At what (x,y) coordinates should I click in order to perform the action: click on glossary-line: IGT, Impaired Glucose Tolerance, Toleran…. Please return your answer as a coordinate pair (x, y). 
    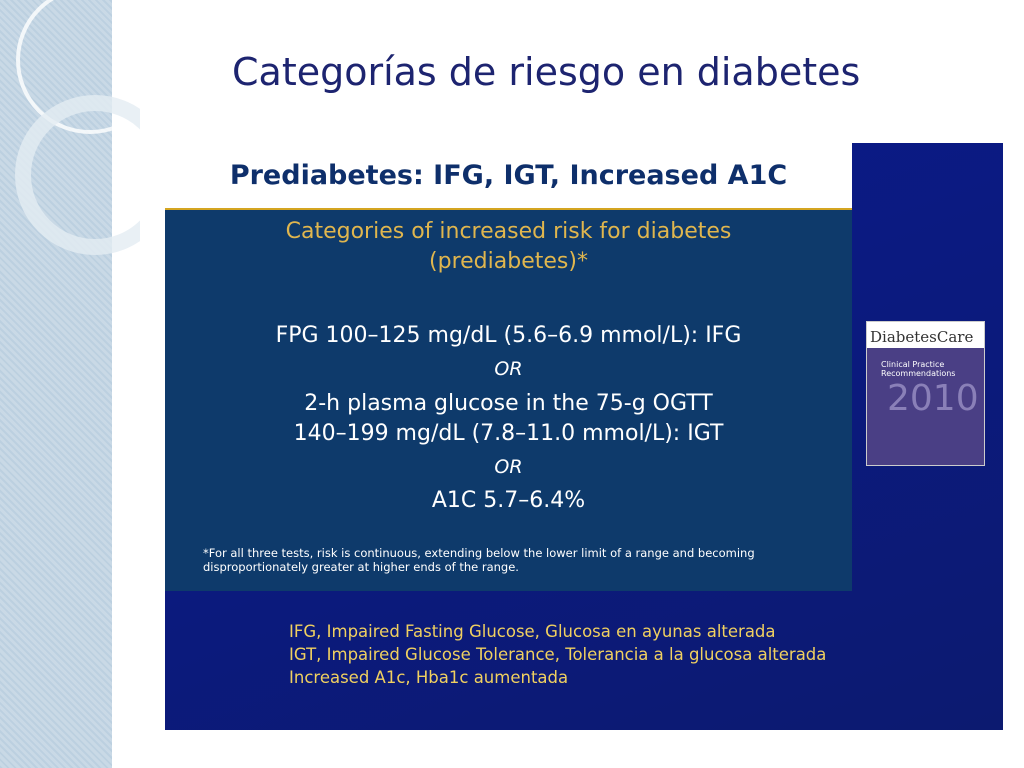
    Looking at the image, I should click on (558, 654).